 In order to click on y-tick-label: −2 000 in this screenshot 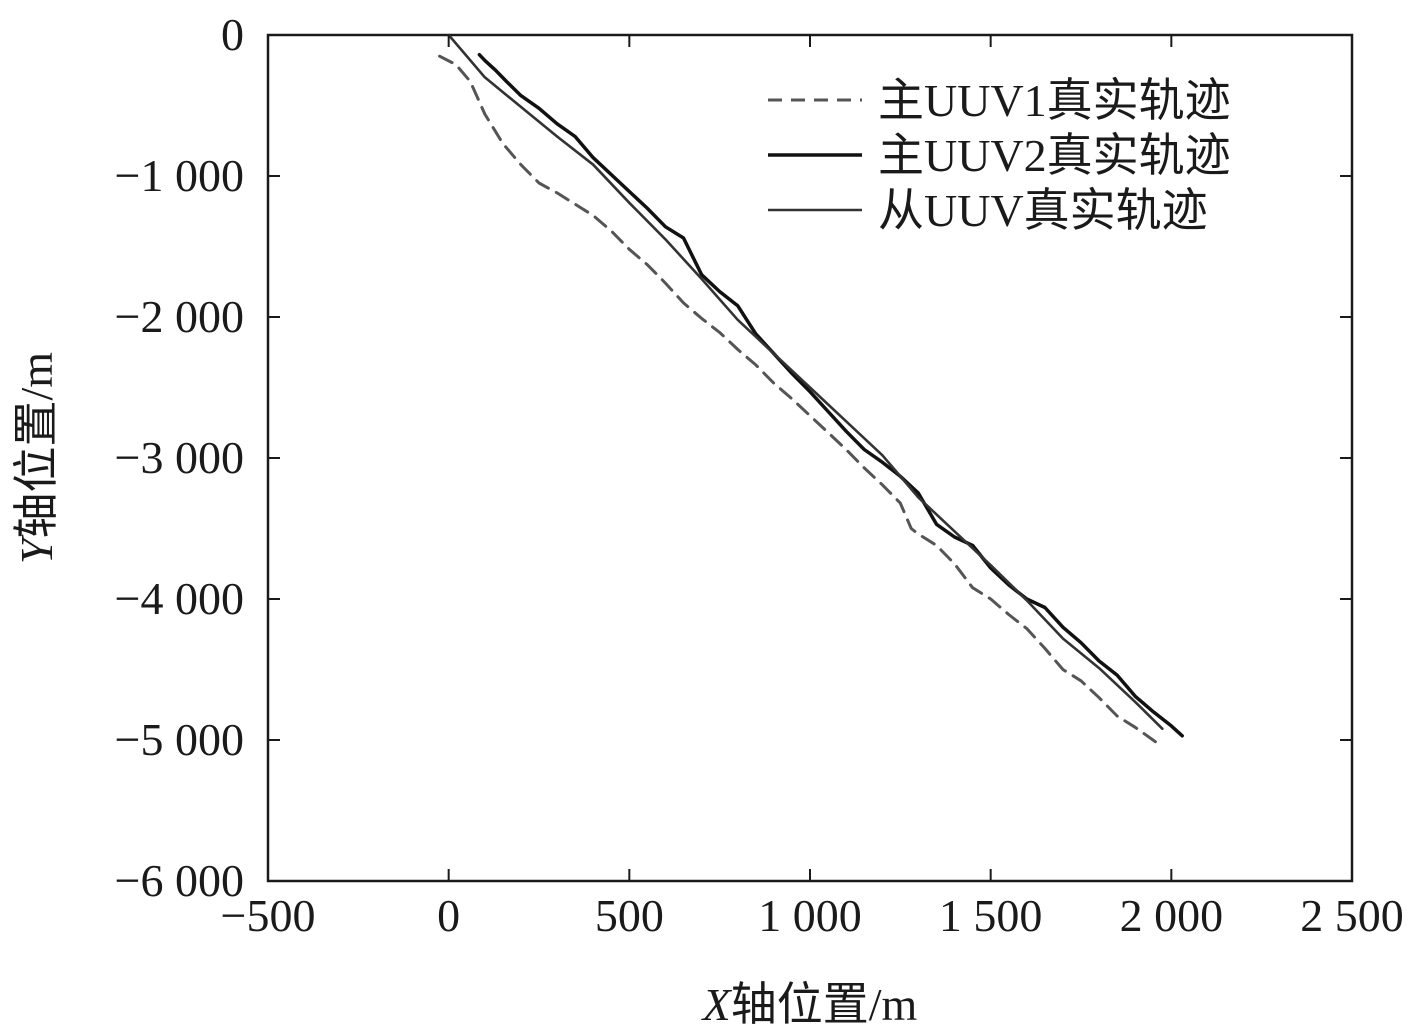, I will do `click(179, 316)`.